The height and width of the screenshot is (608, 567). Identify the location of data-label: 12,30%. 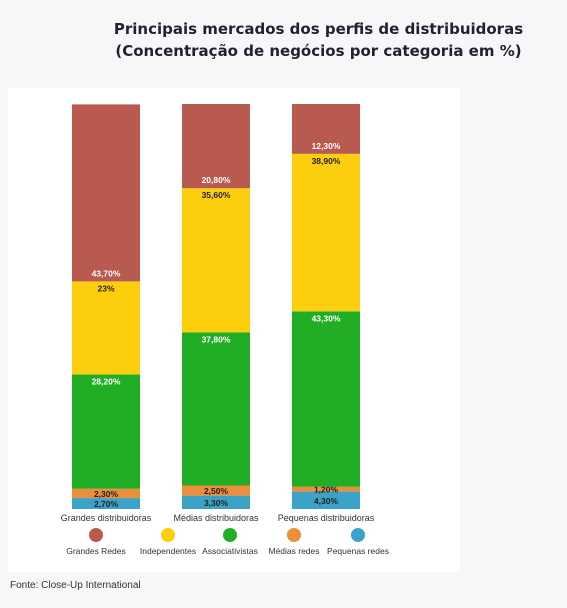
(326, 146).